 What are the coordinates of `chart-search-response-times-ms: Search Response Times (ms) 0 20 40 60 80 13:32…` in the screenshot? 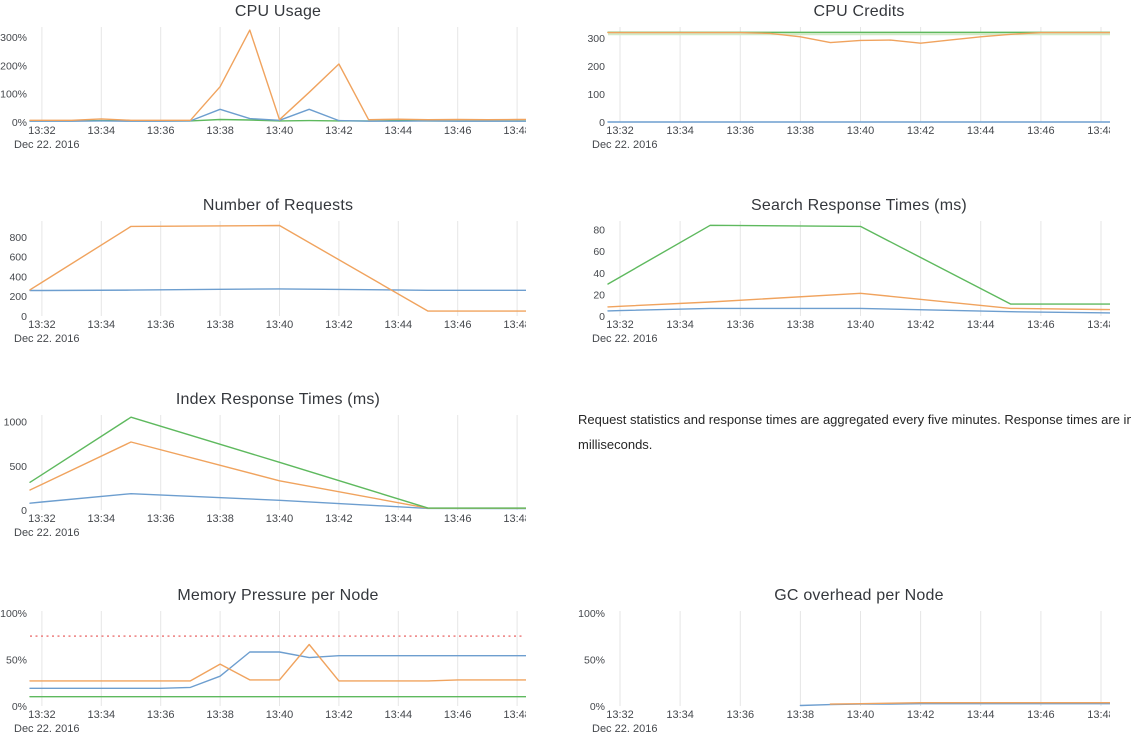 It's located at (844, 270).